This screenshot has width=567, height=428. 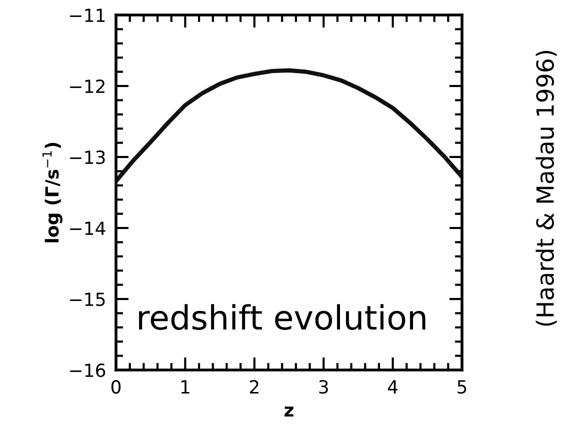 I want to click on y-tick-label: −15, so click(x=87, y=299).